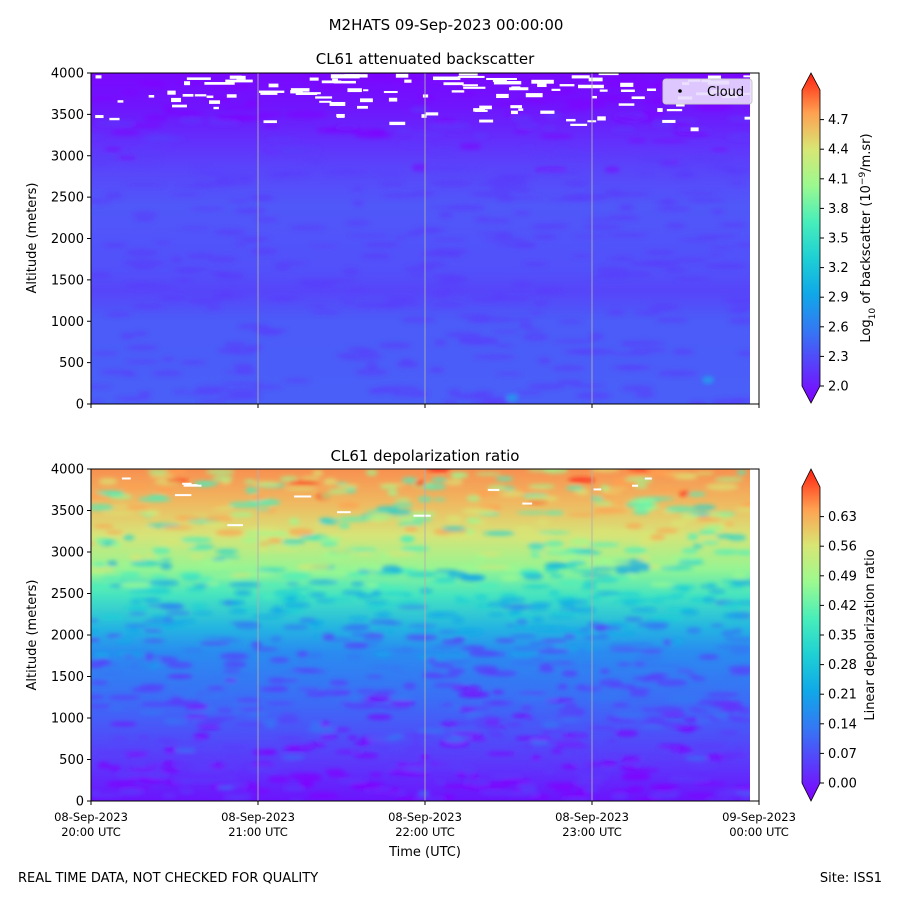 Image resolution: width=900 pixels, height=900 pixels. I want to click on backscatter-ytick-label: 1500, so click(67, 280).